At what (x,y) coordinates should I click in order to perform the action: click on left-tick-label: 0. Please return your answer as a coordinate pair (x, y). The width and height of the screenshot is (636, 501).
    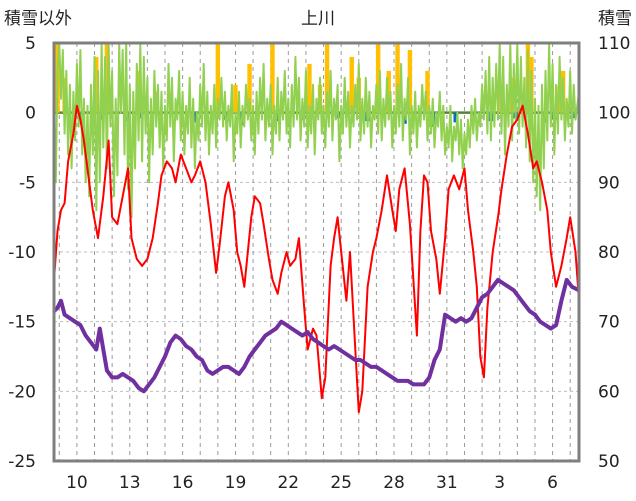
    Looking at the image, I should click on (30, 114).